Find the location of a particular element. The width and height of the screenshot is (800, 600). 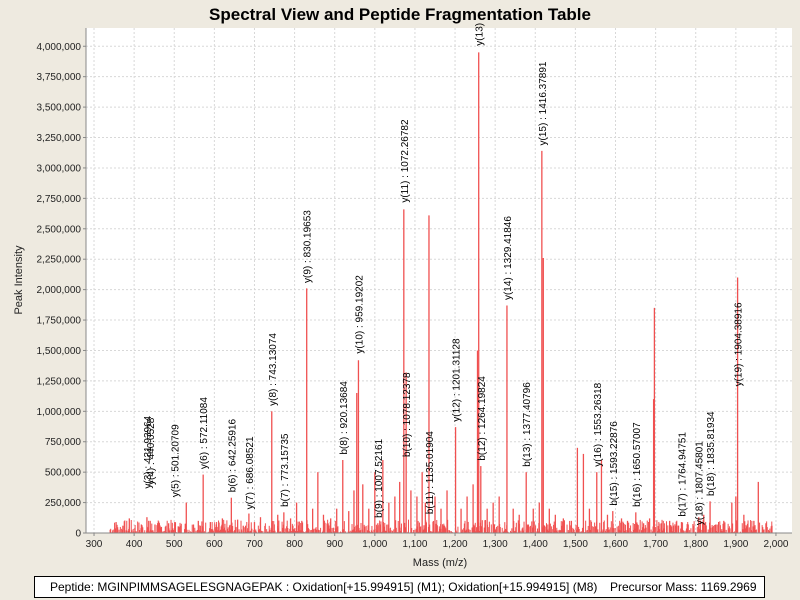

x-tick-label: 500 is located at coordinates (174, 544).